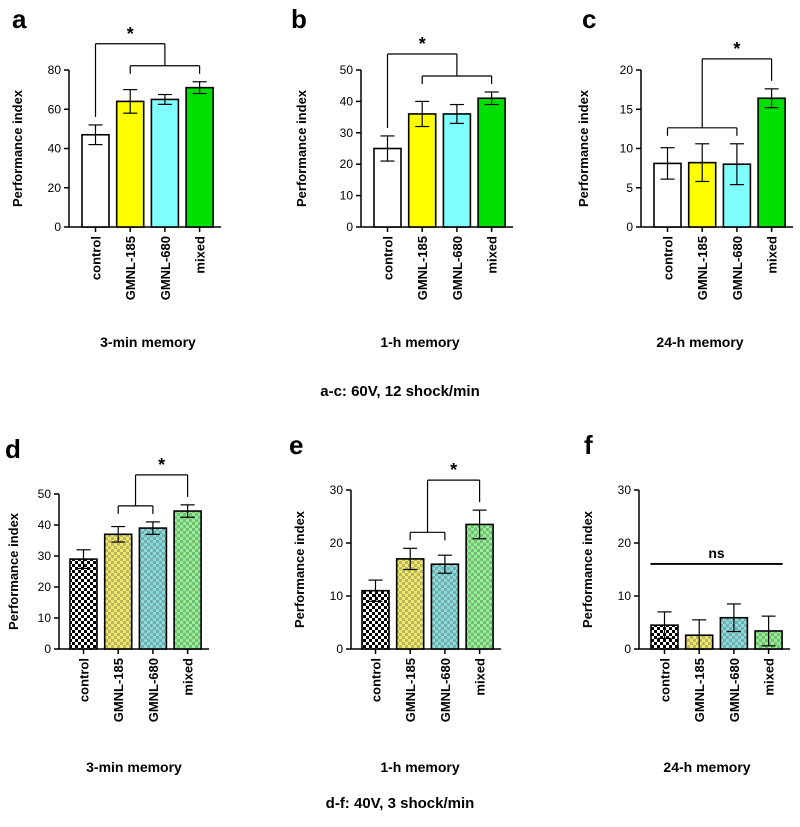 The height and width of the screenshot is (827, 800). I want to click on significance-label: ns, so click(716, 553).